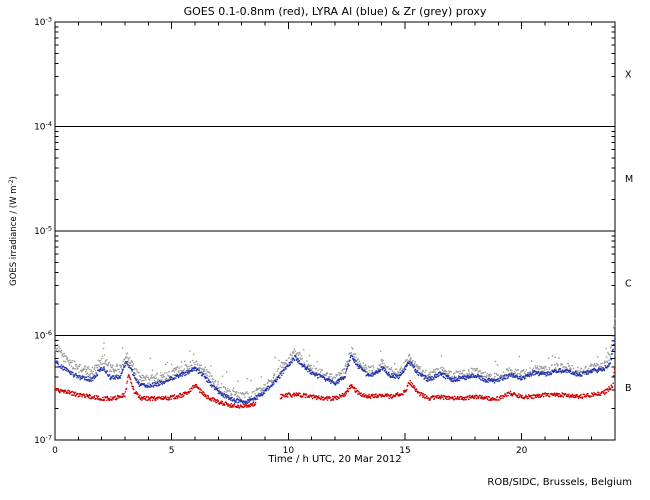  Describe the element at coordinates (404, 451) in the screenshot. I see `svg-text: 15` at that location.